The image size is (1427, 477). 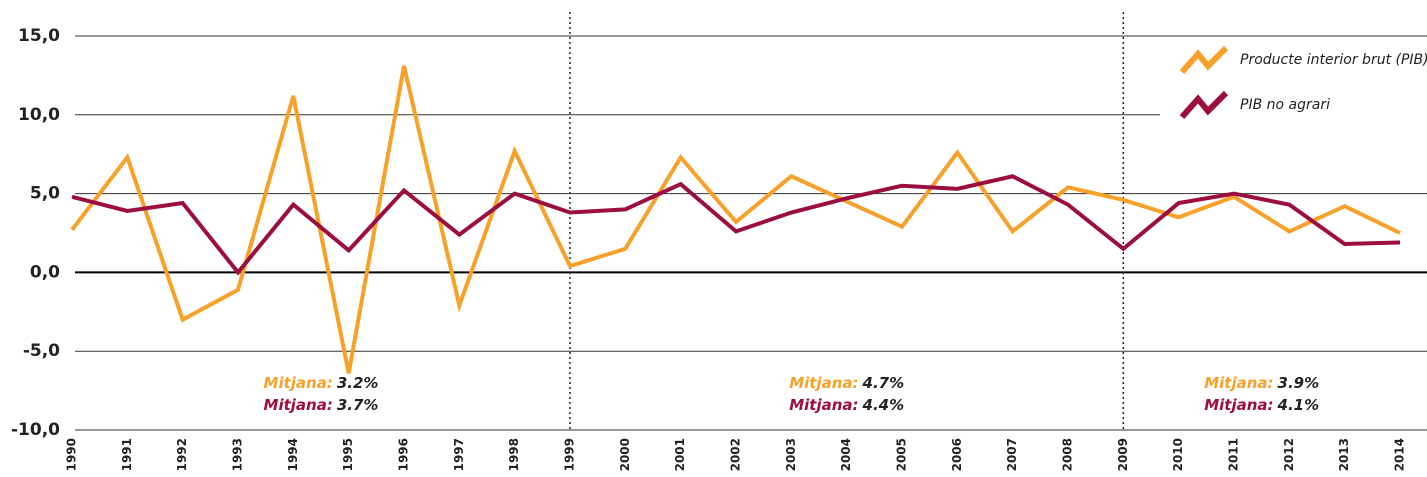 I want to click on average-annotation: Mitjana: 3.2%, so click(x=321, y=383).